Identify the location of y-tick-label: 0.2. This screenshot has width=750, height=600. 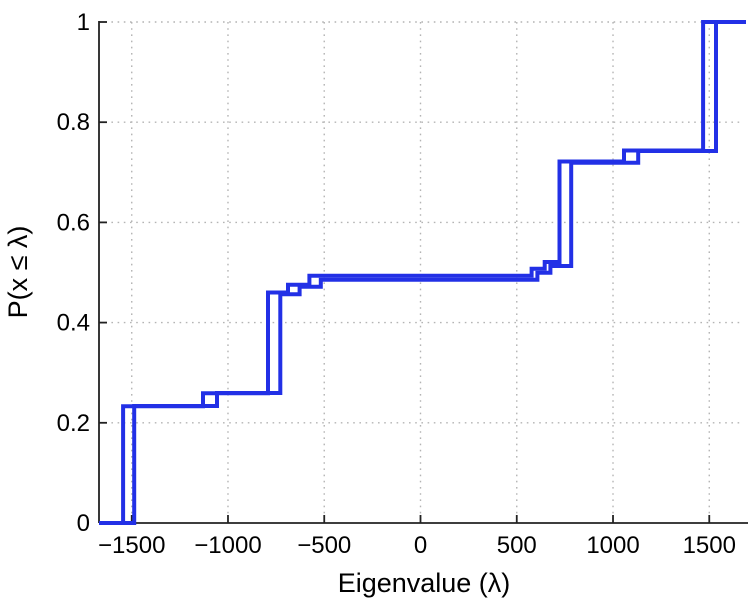
(73, 423).